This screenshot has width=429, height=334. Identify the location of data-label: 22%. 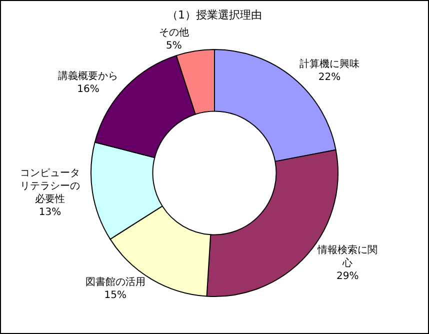
(329, 77).